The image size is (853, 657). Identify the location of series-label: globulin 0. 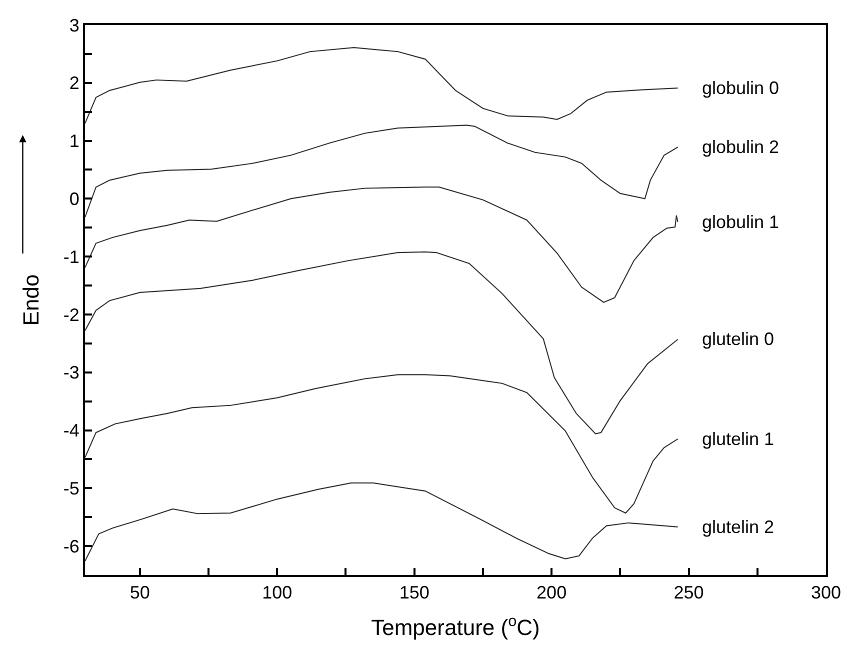
(741, 88).